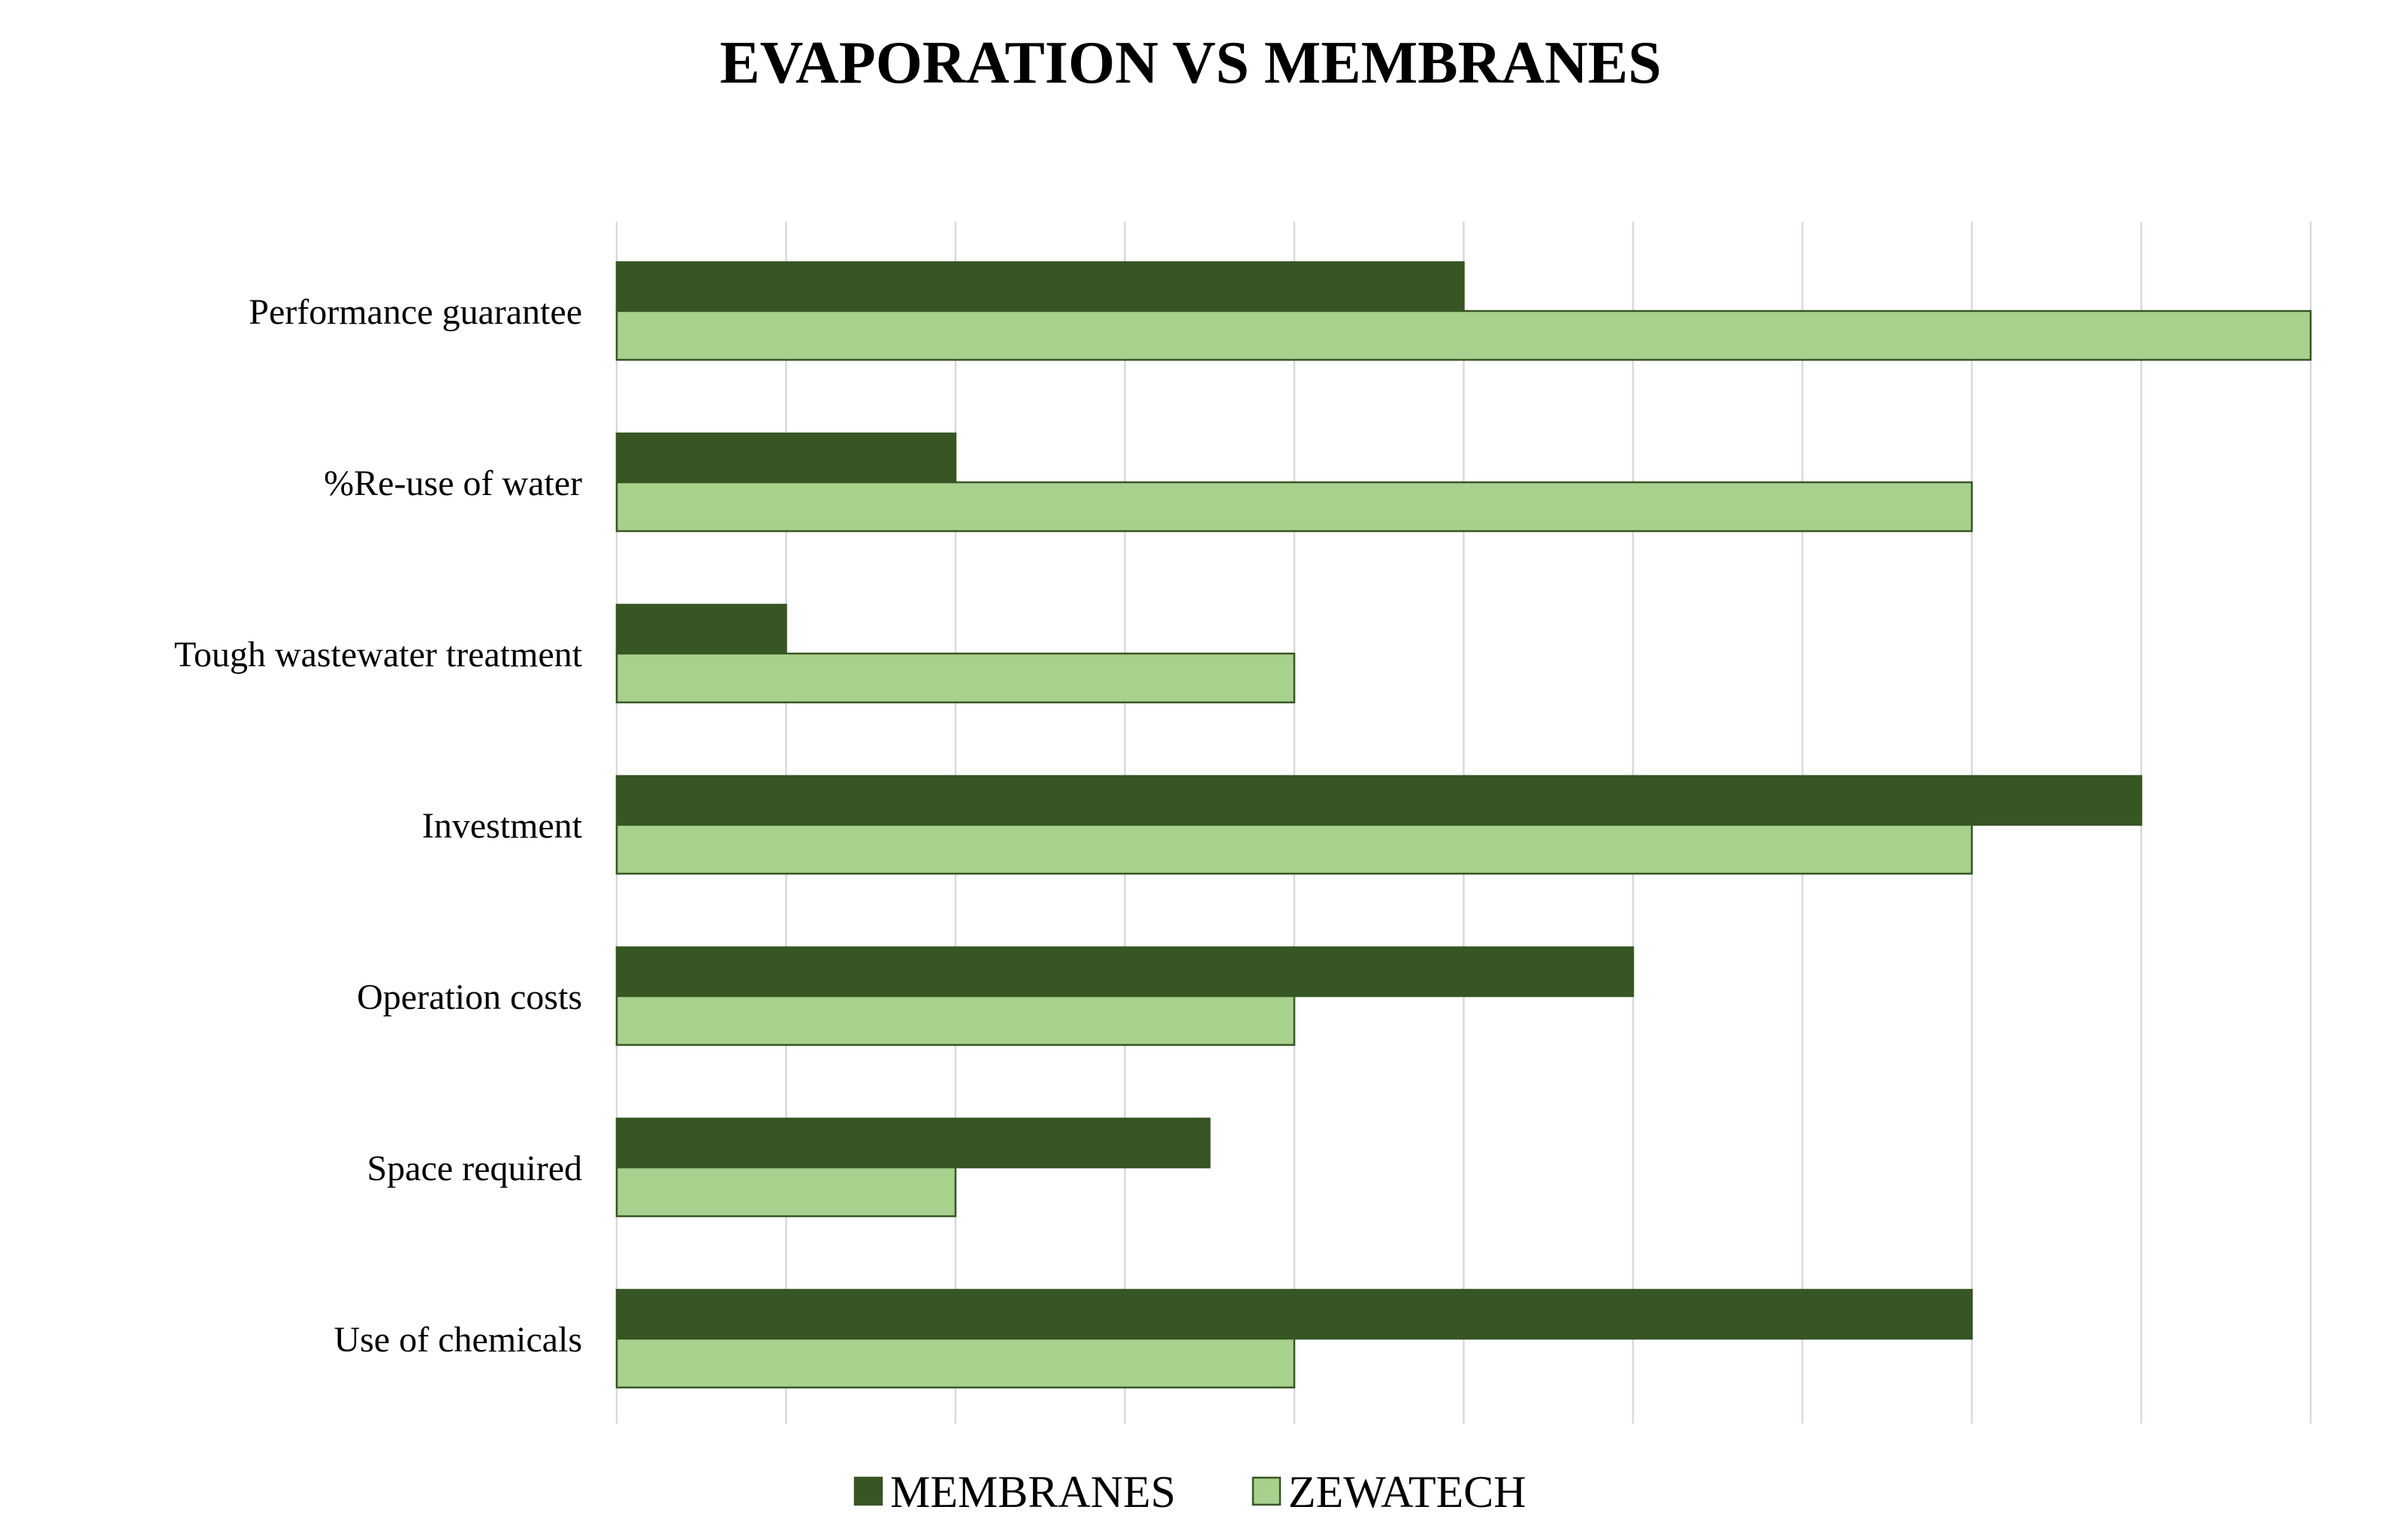 This screenshot has height=1540, width=2382. I want to click on chart-title: EVAPORATION VS MEMBRANES, so click(1191, 63).